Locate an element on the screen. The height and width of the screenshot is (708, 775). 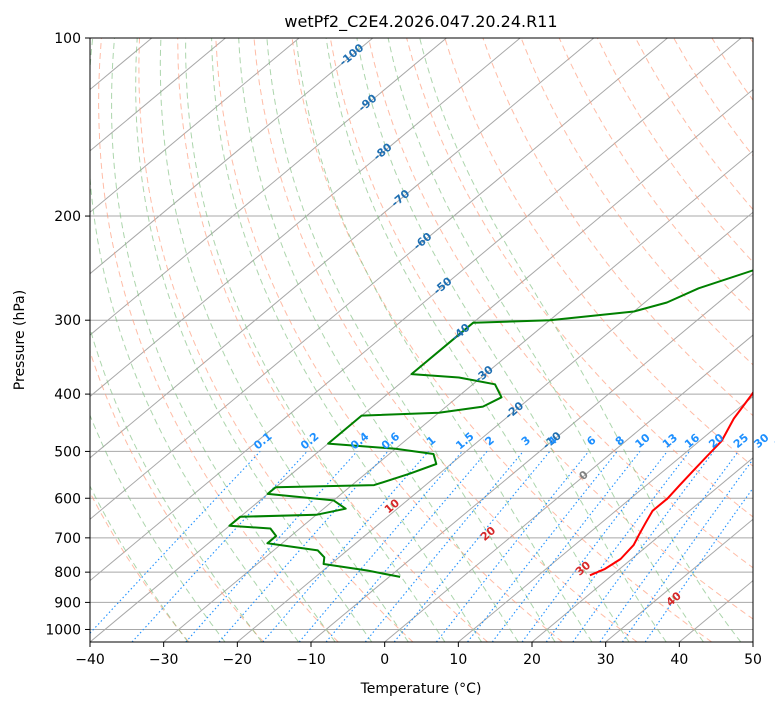
mixing-ratio-label: 20 is located at coordinates (716, 441).